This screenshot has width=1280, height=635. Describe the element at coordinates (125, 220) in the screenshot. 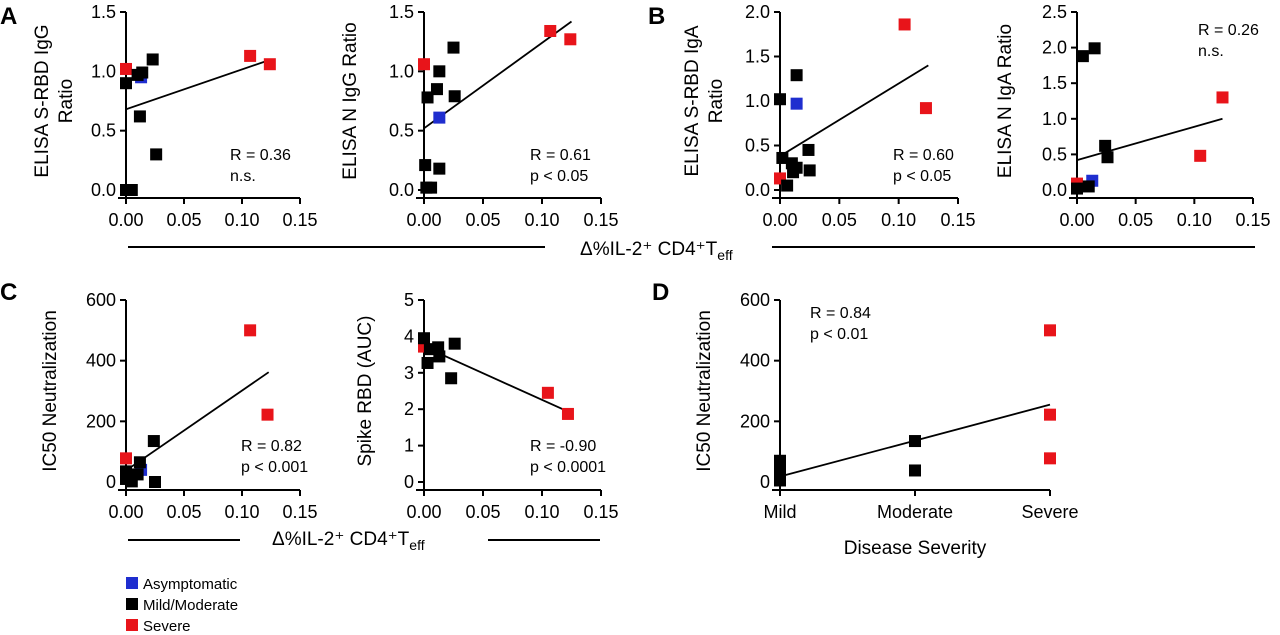

I see `a1-xtick-label: 0.00` at that location.